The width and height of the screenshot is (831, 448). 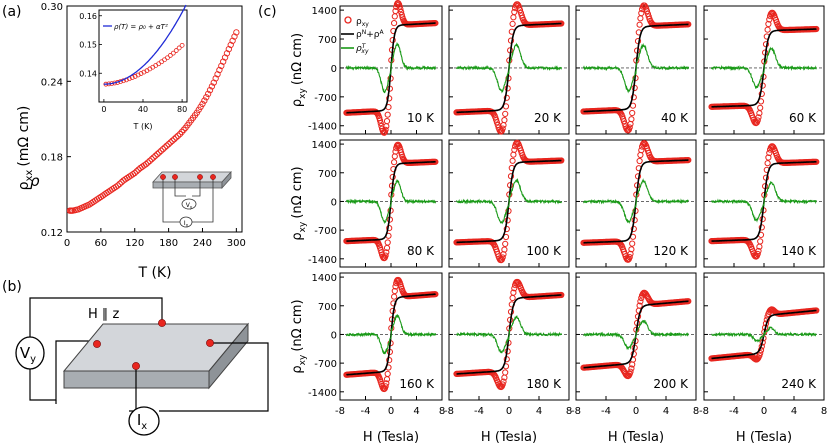 I want to click on hall-ytick-label: 0, so click(x=334, y=202).